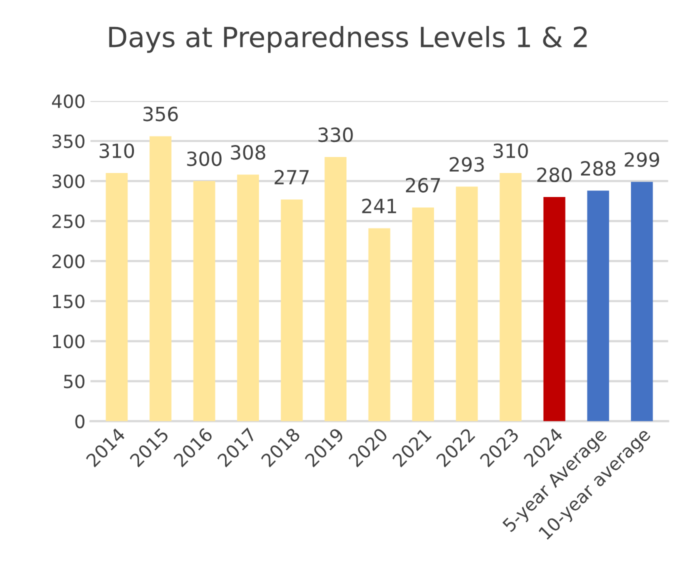 This screenshot has height=577, width=696. I want to click on data-label: 308, so click(248, 152).